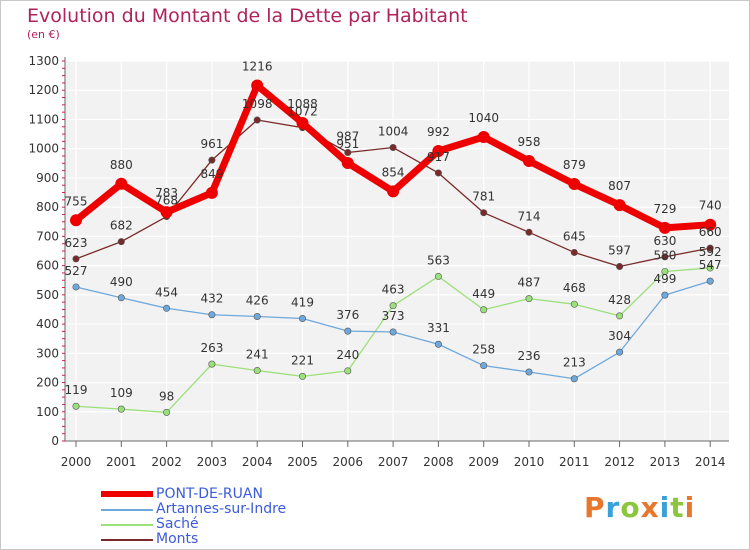 Image resolution: width=750 pixels, height=550 pixels. Describe the element at coordinates (619, 186) in the screenshot. I see `data-label: 807` at that location.